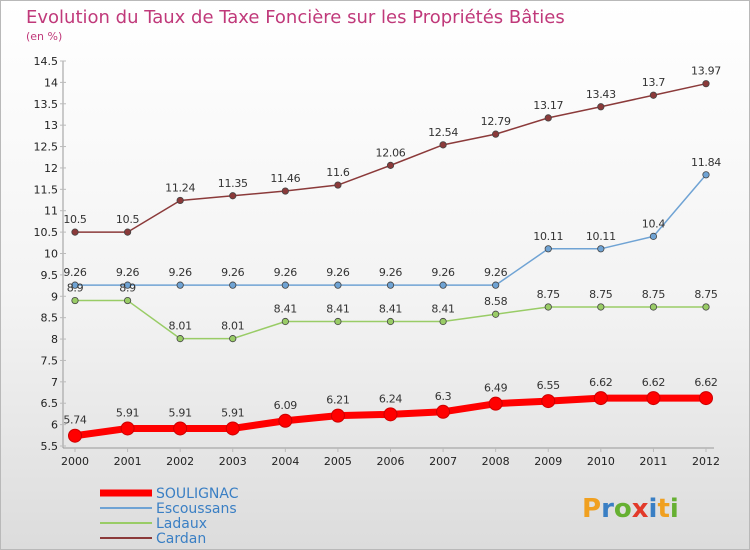 The width and height of the screenshot is (750, 550). What do you see at coordinates (51, 82) in the screenshot?
I see `y-tick-label: 14` at bounding box center [51, 82].